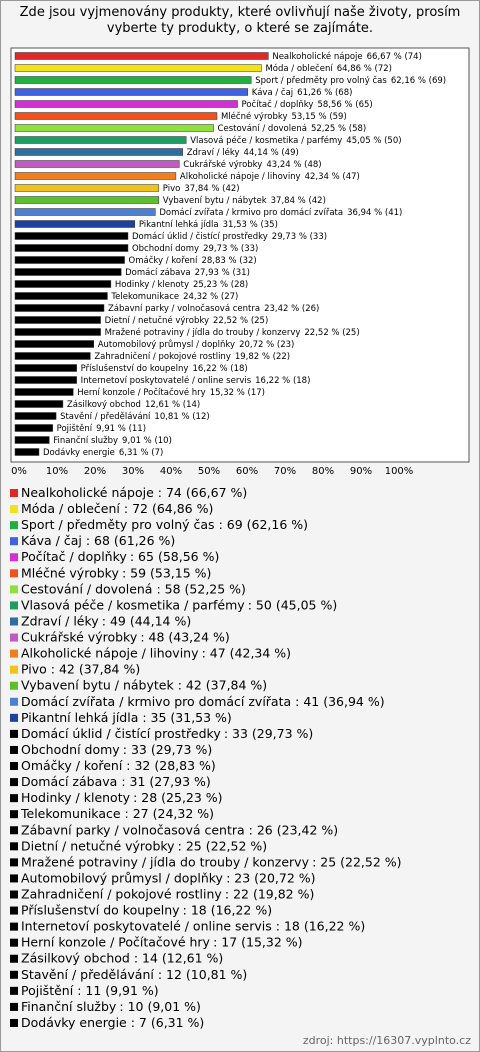 The height and width of the screenshot is (1052, 480). Describe the element at coordinates (105, 417) in the screenshot. I see `bar-category: Stavění / předělávání` at that location.